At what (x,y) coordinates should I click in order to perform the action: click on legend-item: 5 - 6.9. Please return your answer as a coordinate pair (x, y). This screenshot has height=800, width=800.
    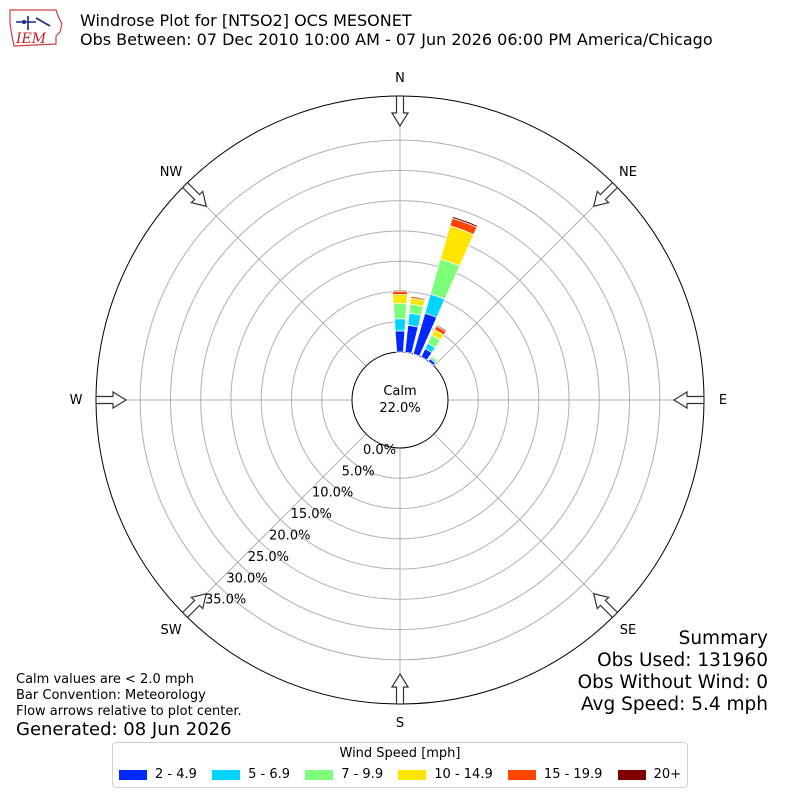
    Looking at the image, I should click on (251, 774).